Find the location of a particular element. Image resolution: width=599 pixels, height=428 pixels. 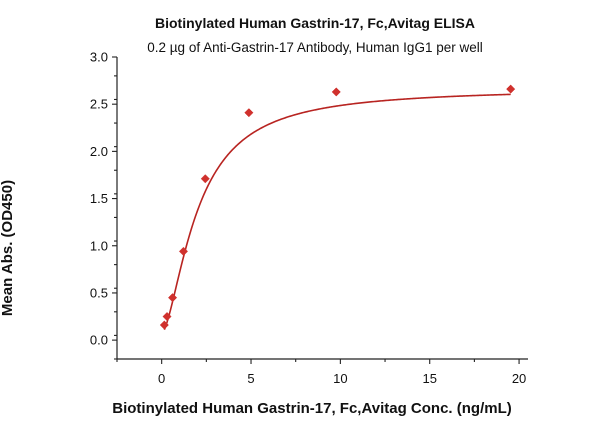

y-axis-ticks: 0.0 0.5 1.0 1.5 2.0 2.5 3.0 is located at coordinates (103, 205).